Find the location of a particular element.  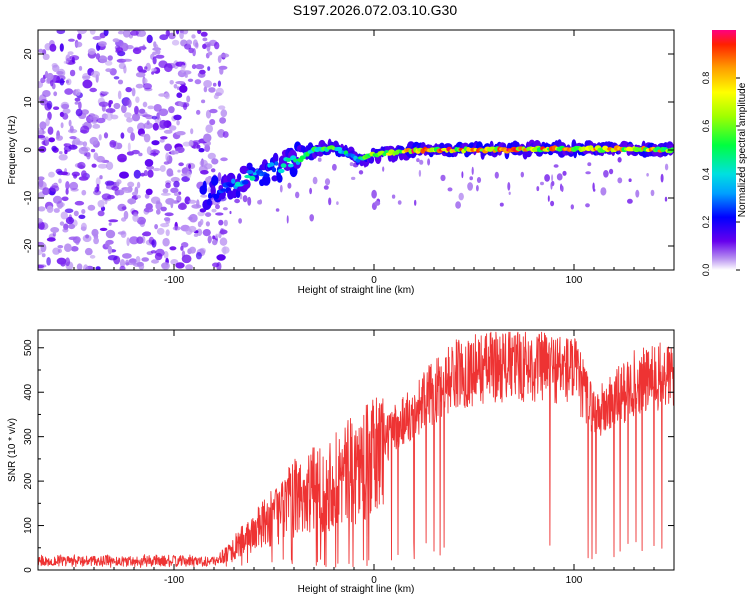

spectrogram-y-label: Frequency (Hz) is located at coordinates (12, 150).